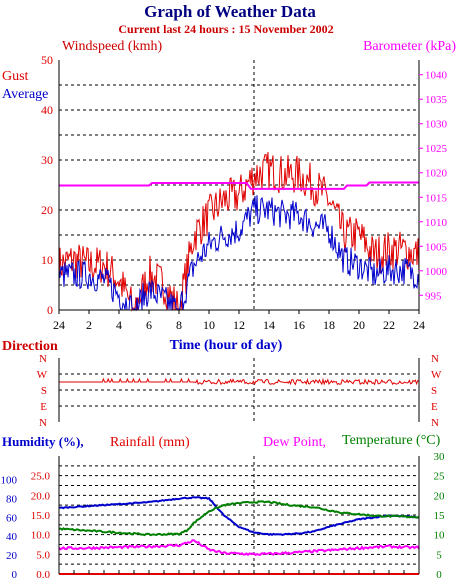  What do you see at coordinates (239, 325) in the screenshot?
I see `time-tick-label: 12` at bounding box center [239, 325].